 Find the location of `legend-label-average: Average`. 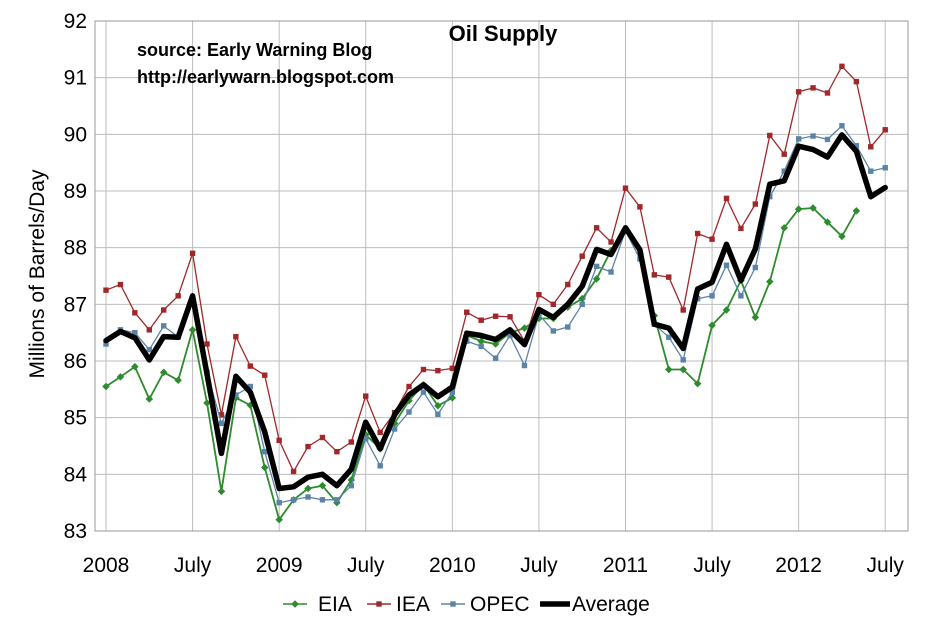

legend-label-average: Average is located at coordinates (611, 604).